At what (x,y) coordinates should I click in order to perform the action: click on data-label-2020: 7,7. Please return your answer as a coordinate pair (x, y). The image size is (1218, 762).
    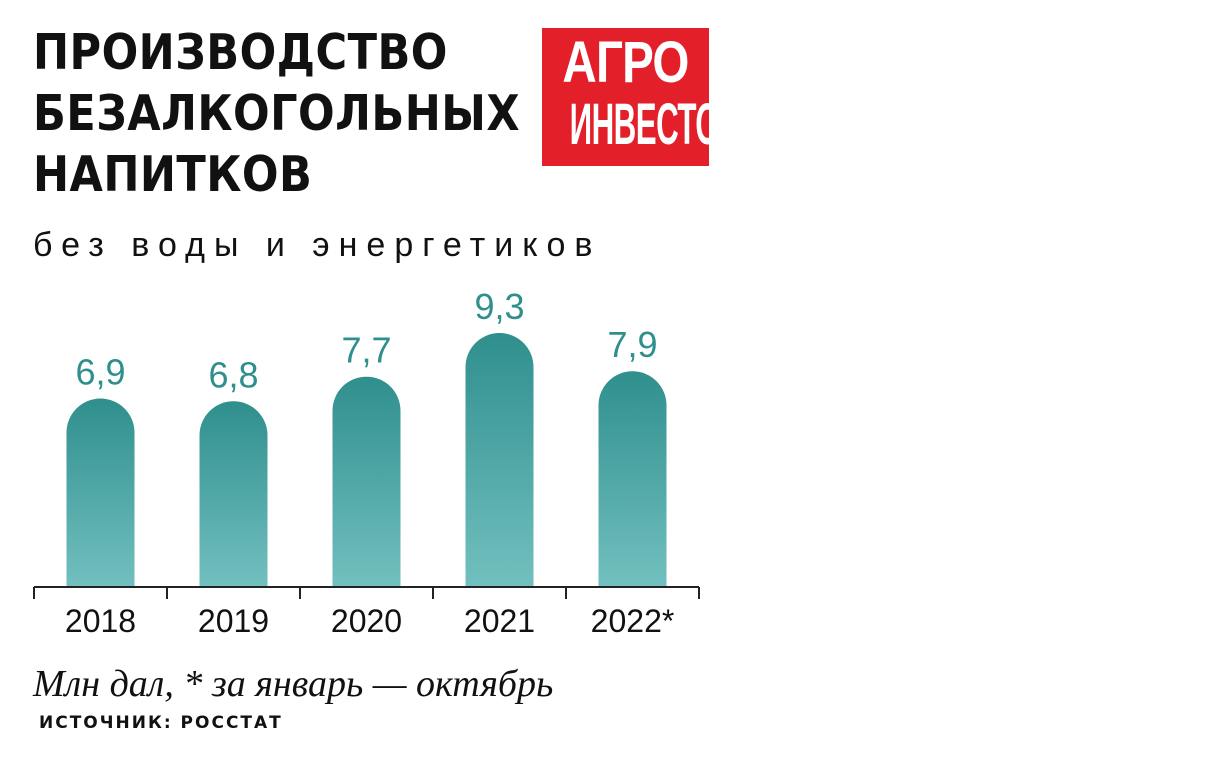
    Looking at the image, I should click on (366, 350).